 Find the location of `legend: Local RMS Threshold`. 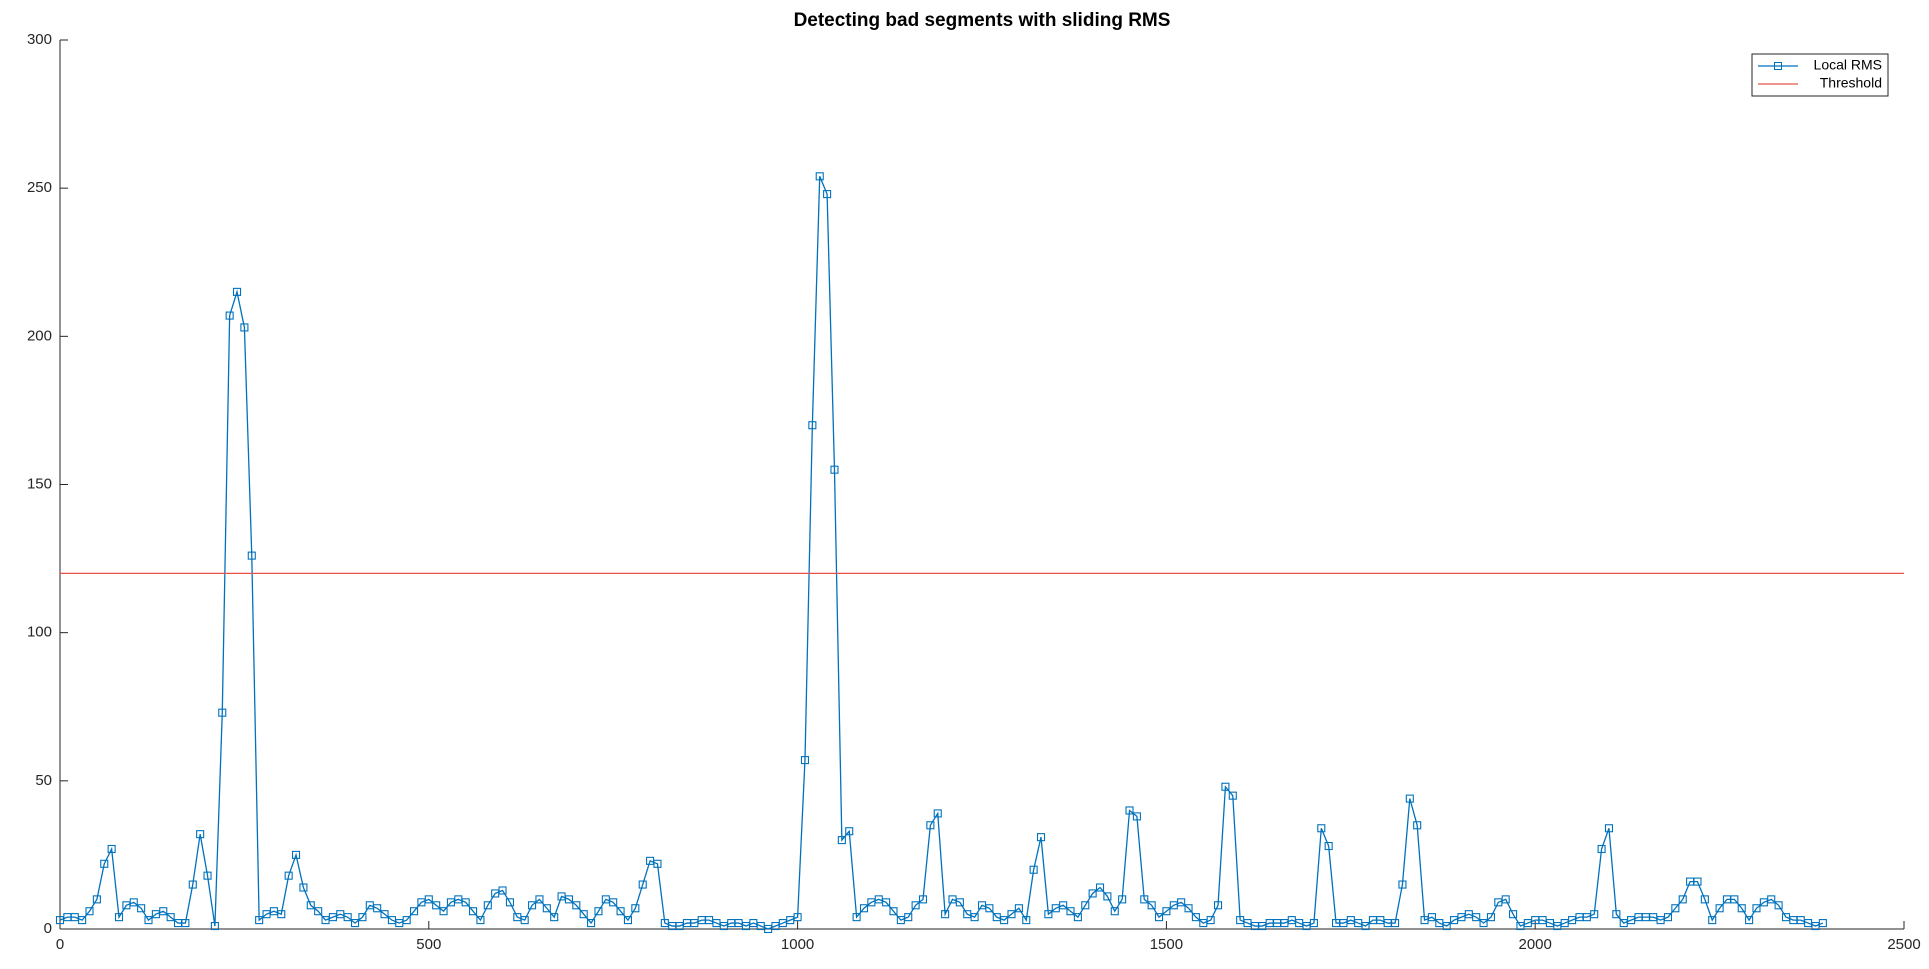

legend: Local RMS Threshold is located at coordinates (1820, 75).